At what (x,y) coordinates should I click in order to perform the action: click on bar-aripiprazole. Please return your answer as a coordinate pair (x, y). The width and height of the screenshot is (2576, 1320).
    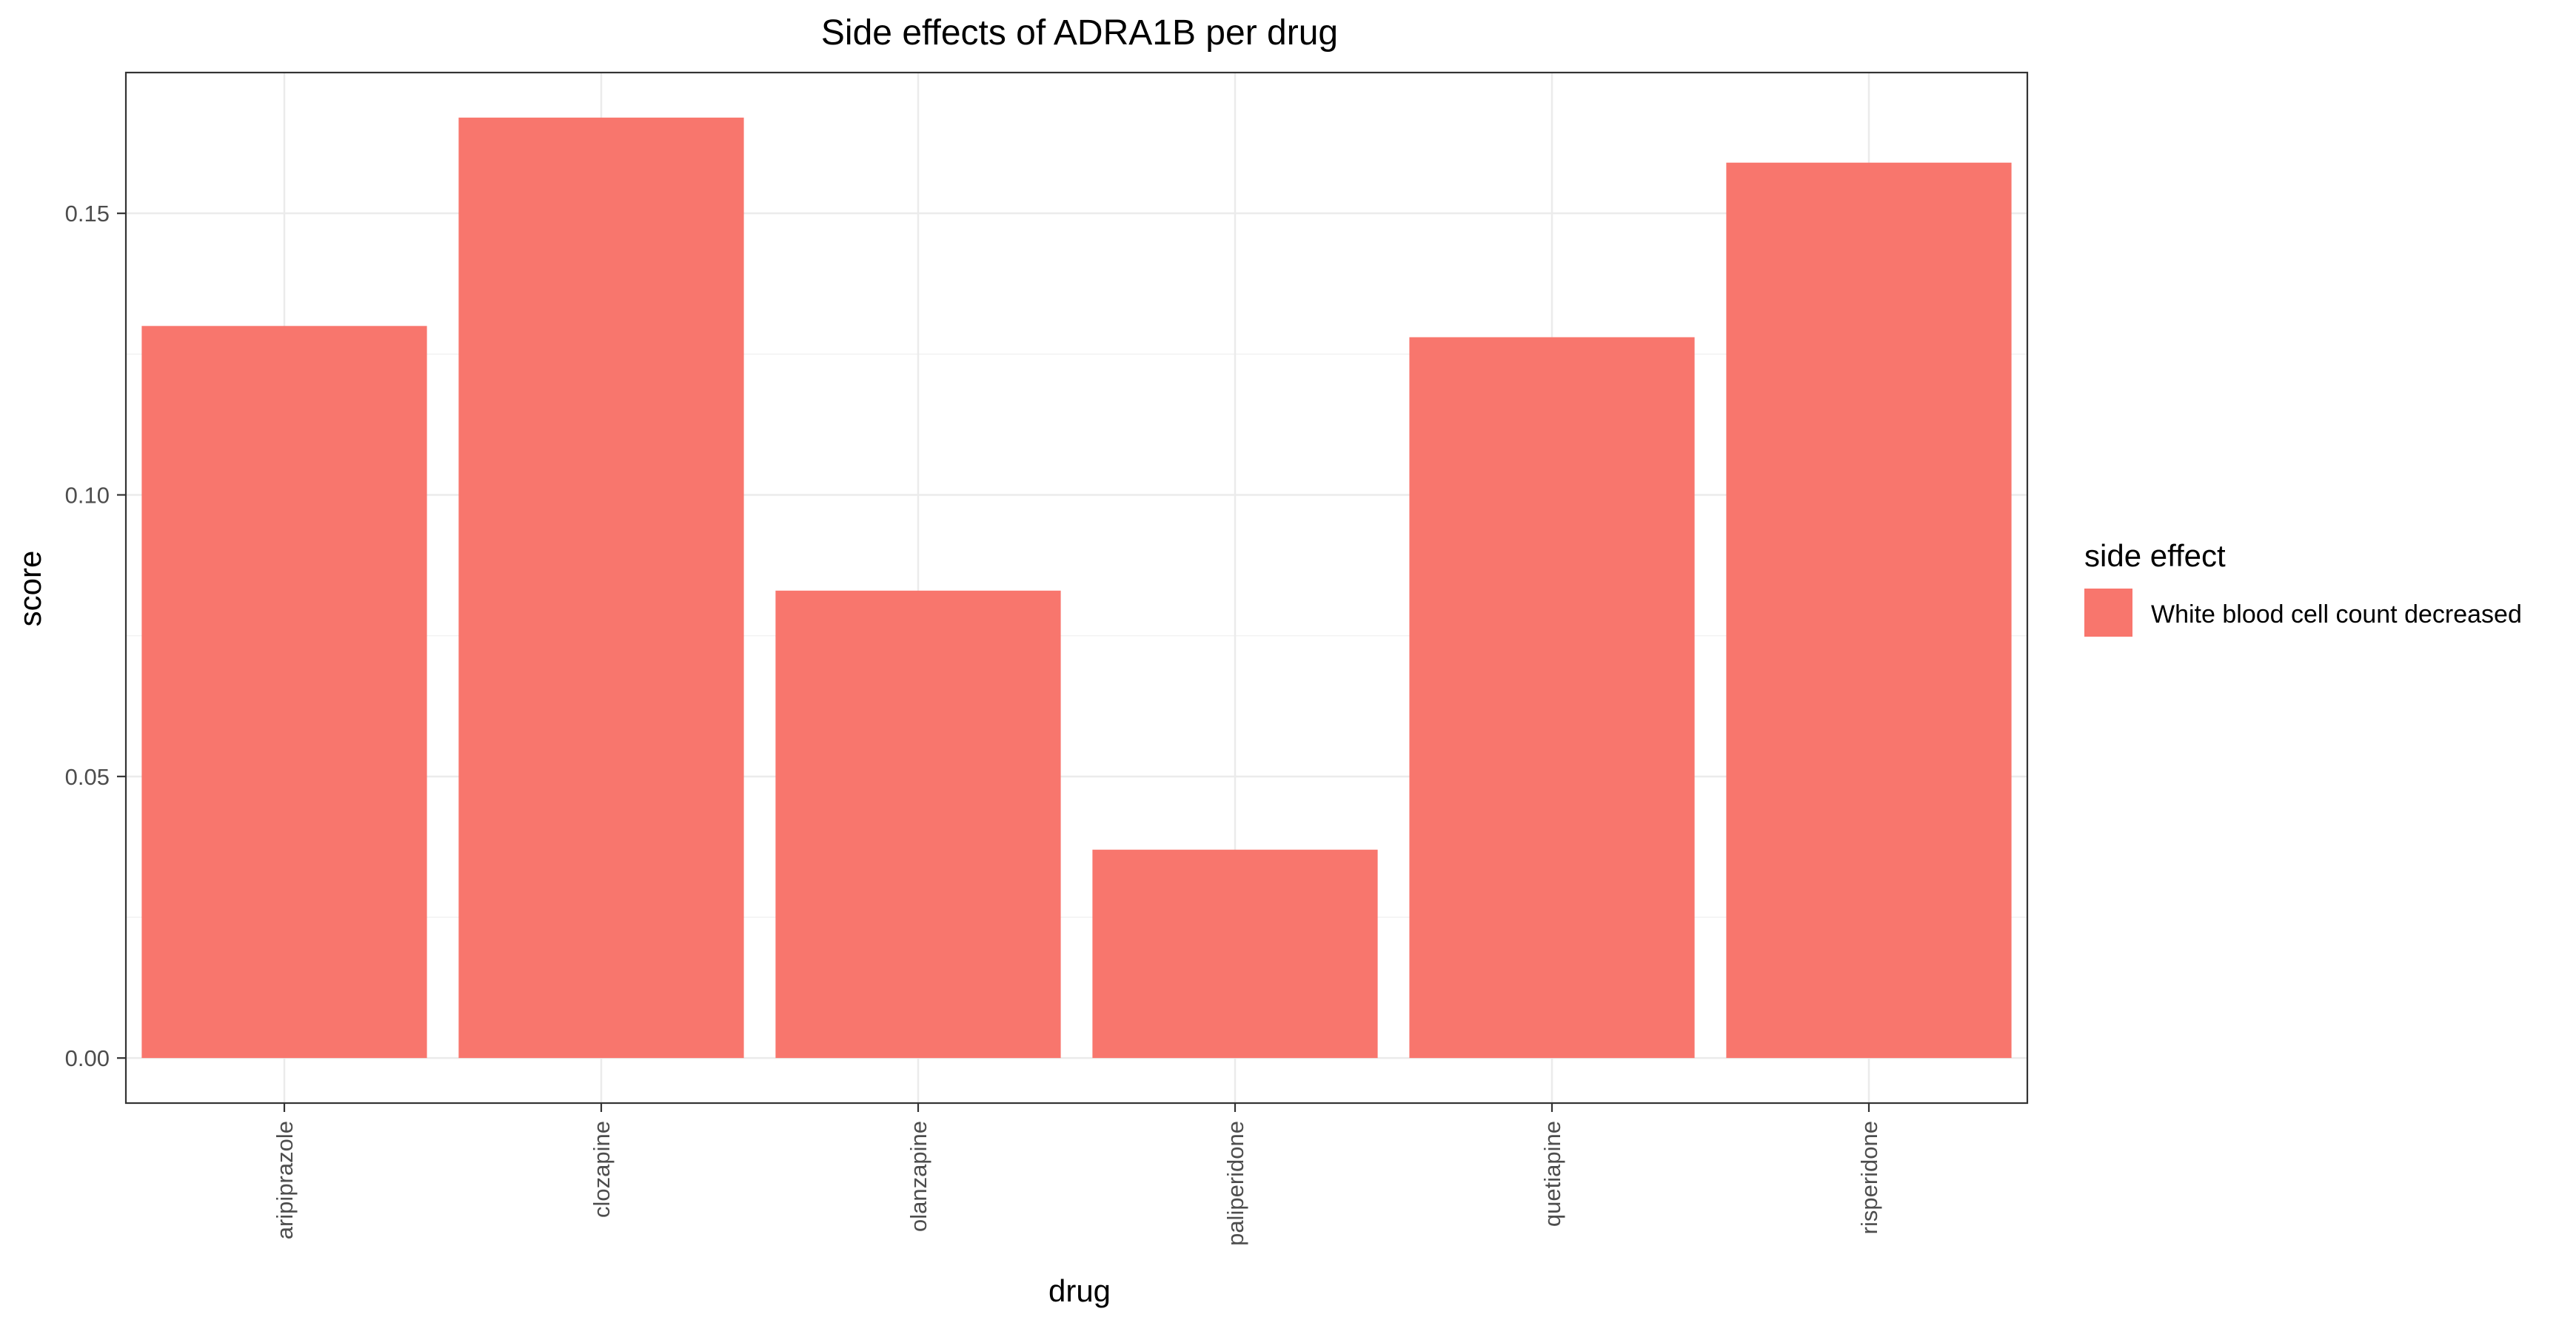
    Looking at the image, I should click on (284, 693).